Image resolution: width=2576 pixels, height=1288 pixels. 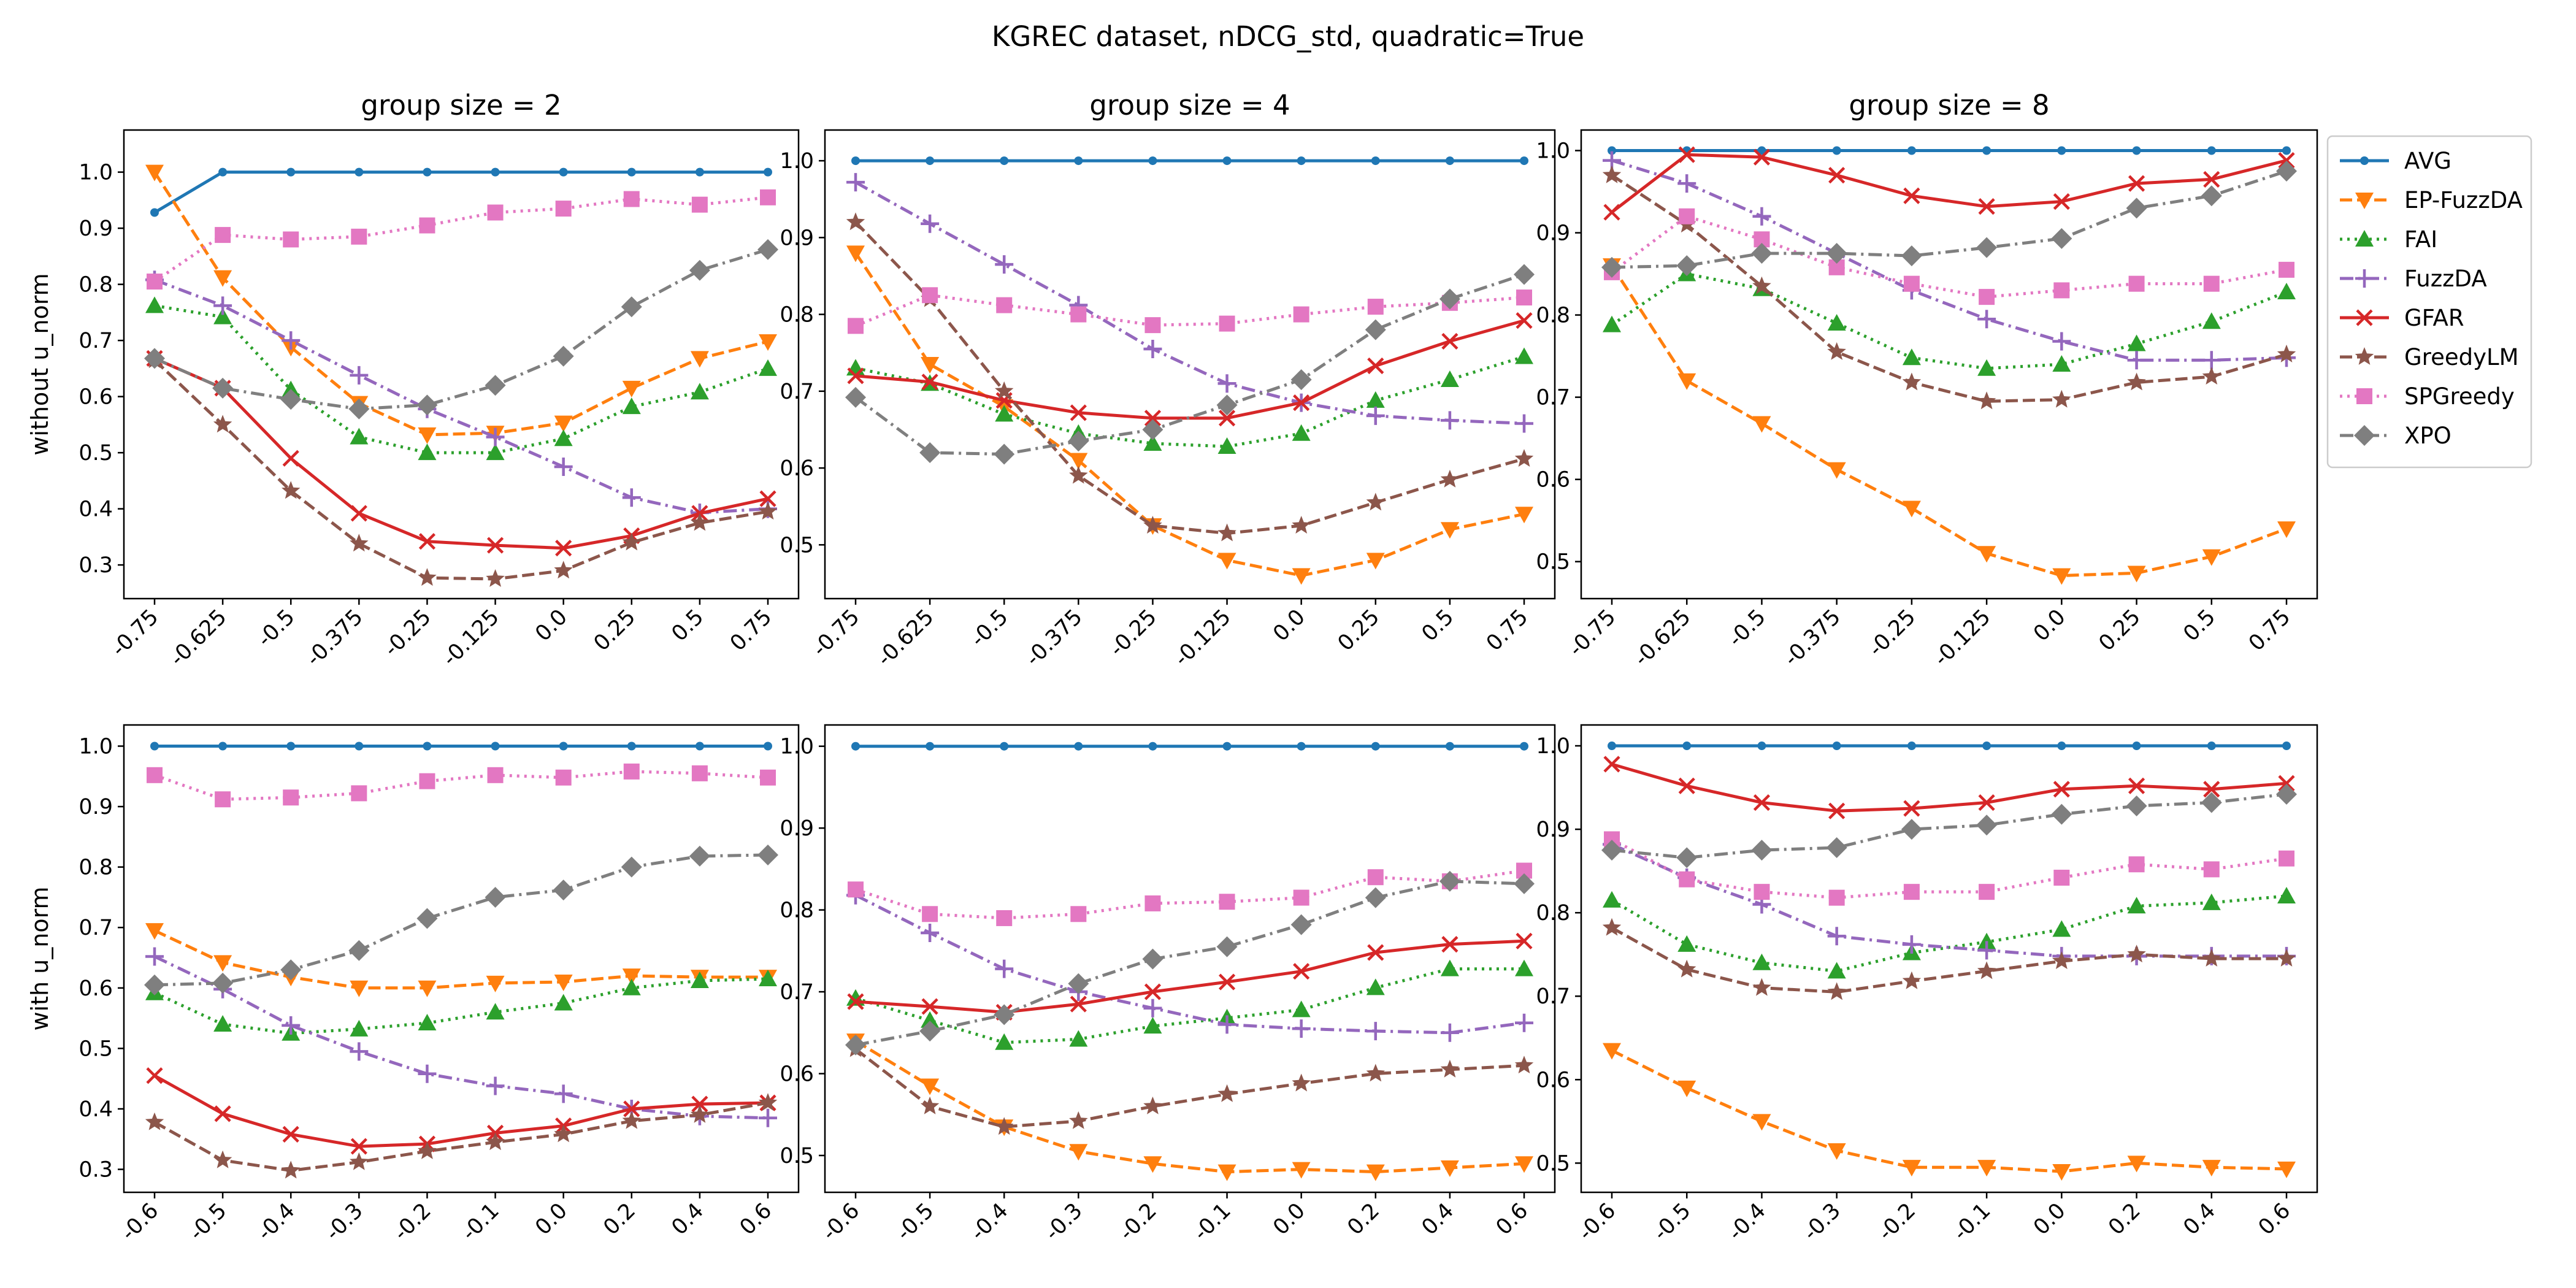 What do you see at coordinates (461, 1037) in the screenshot?
I see `series-line-fuzzda` at bounding box center [461, 1037].